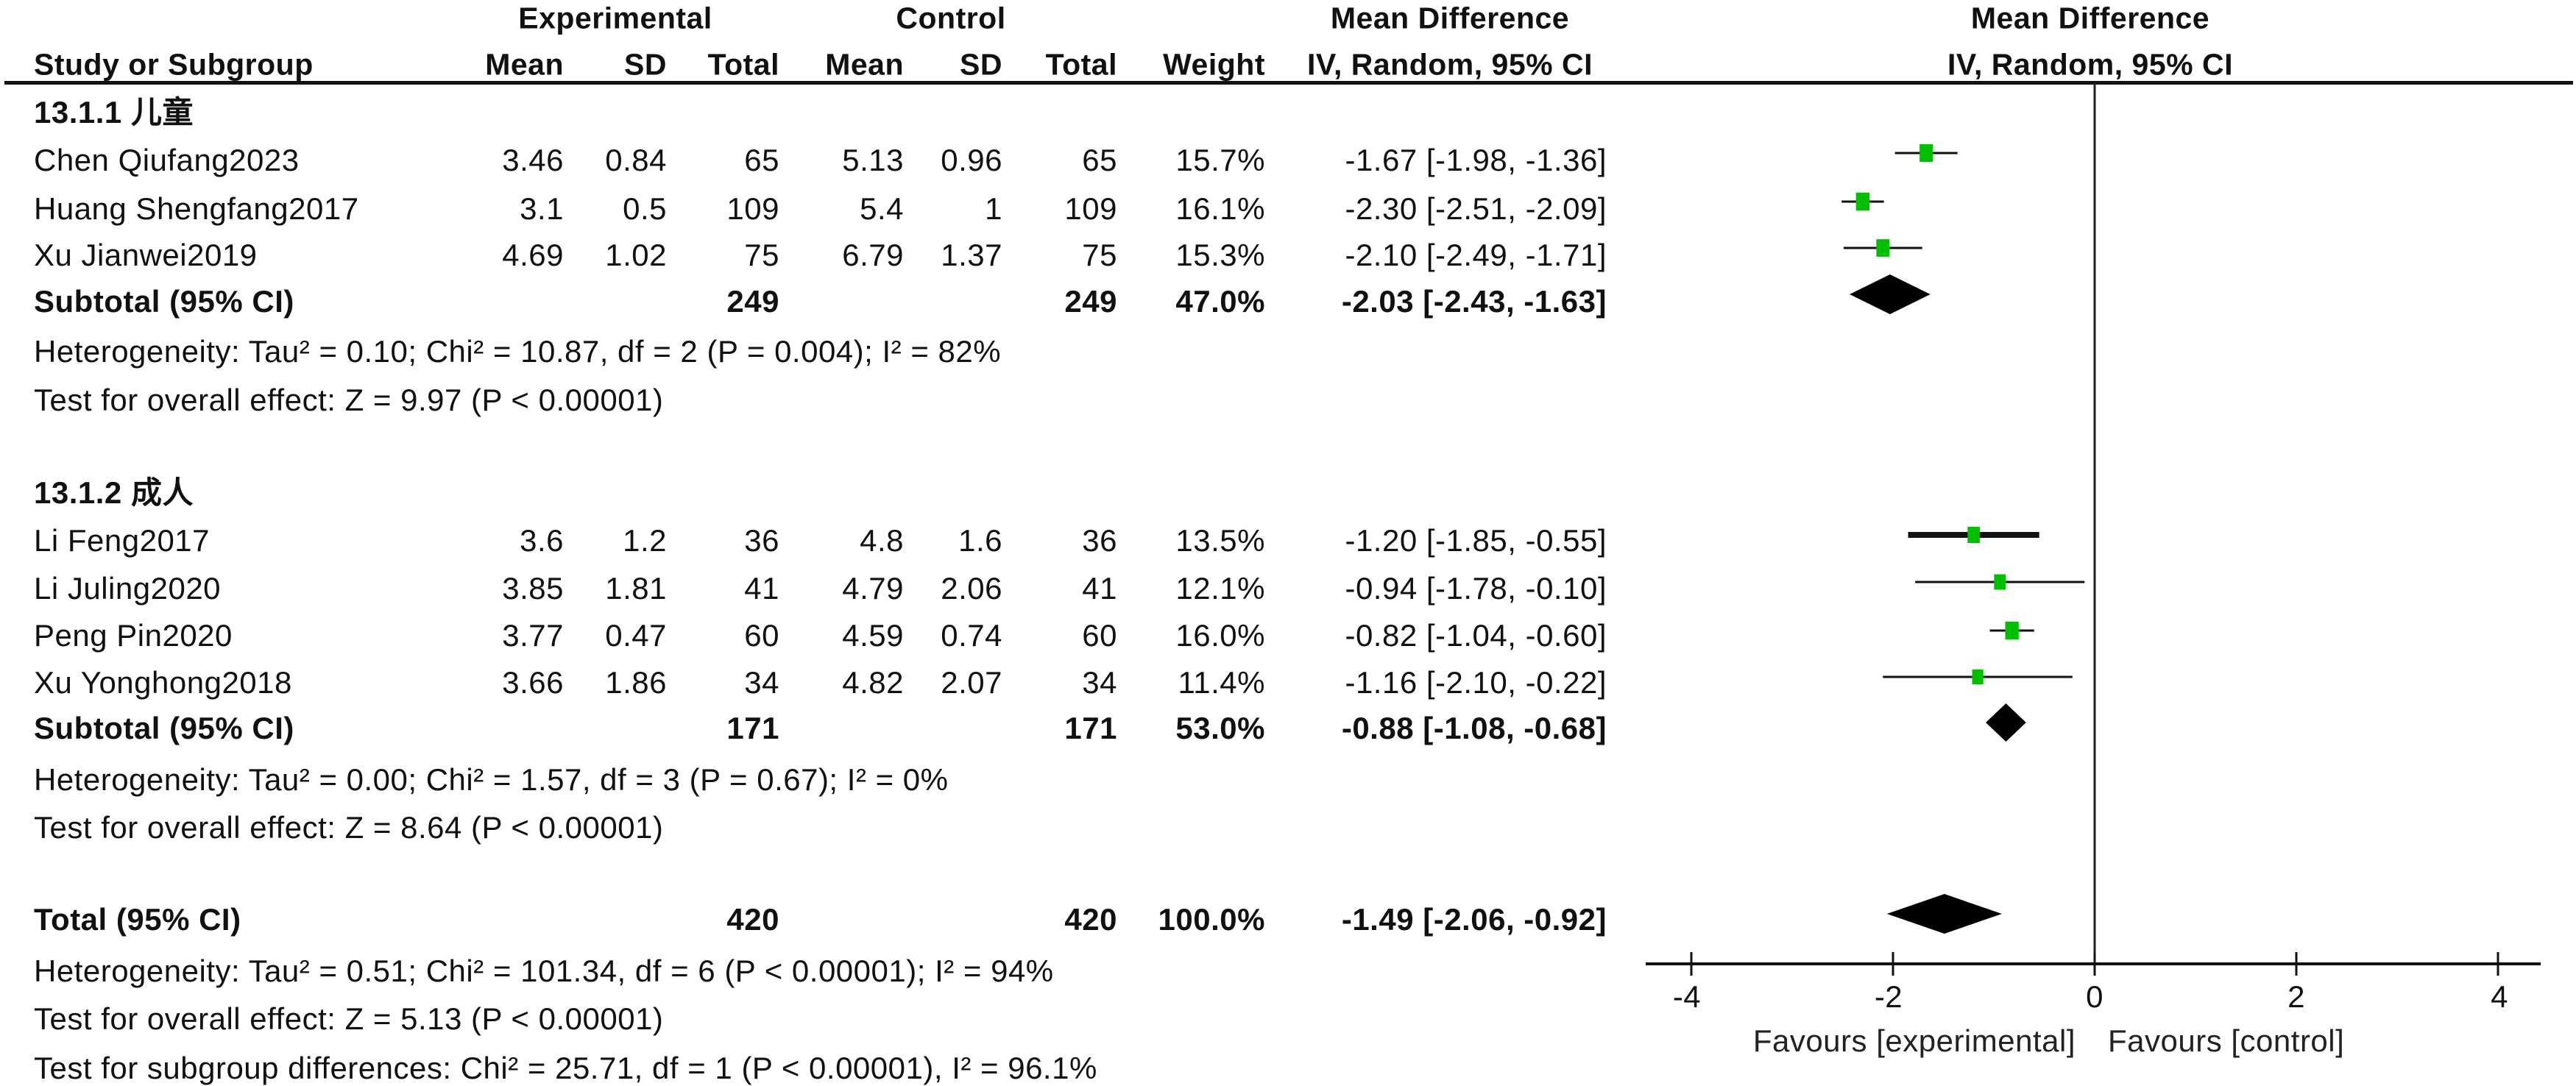 The width and height of the screenshot is (2576, 1086). What do you see at coordinates (533, 682) in the screenshot?
I see `exp-mean: 3.66` at bounding box center [533, 682].